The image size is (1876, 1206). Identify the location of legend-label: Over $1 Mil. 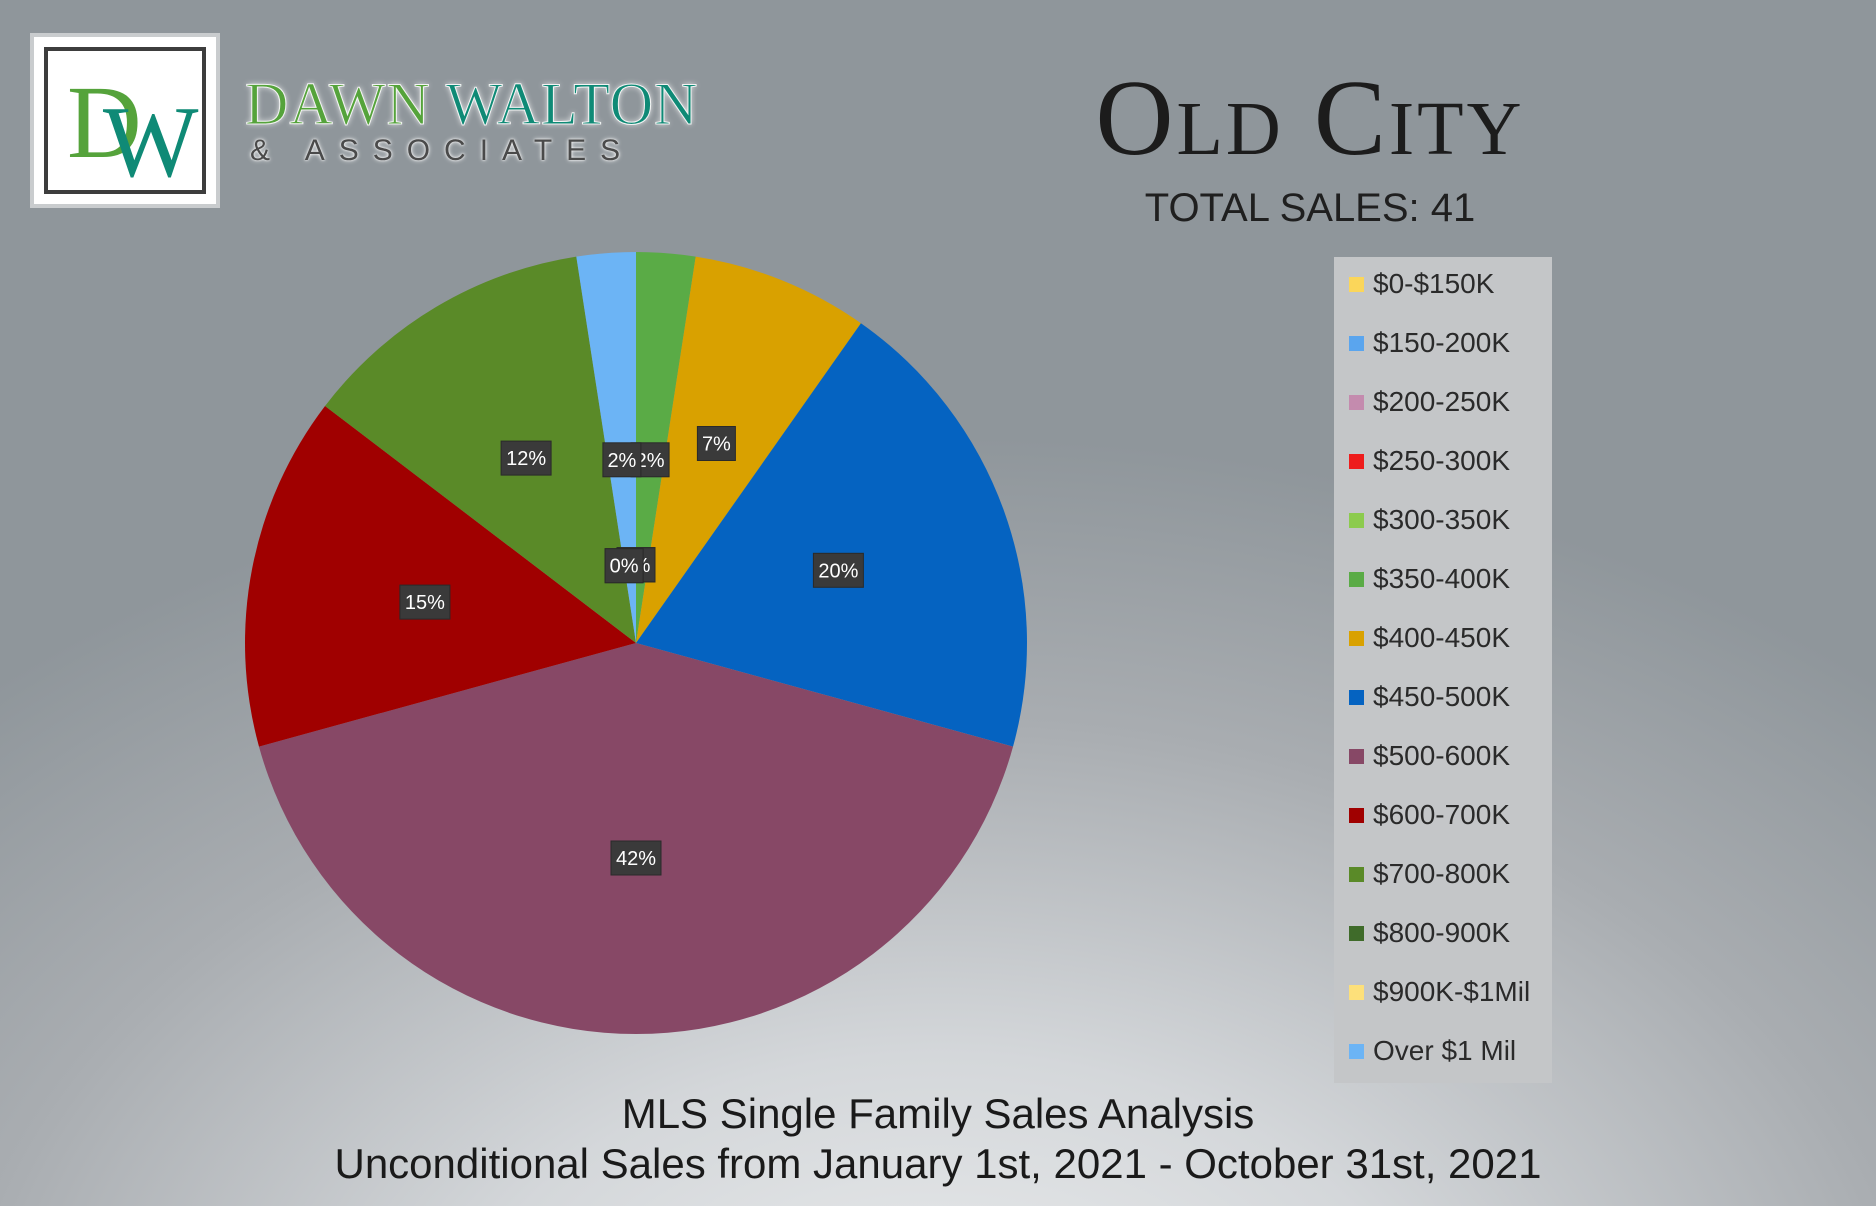
(1445, 1050).